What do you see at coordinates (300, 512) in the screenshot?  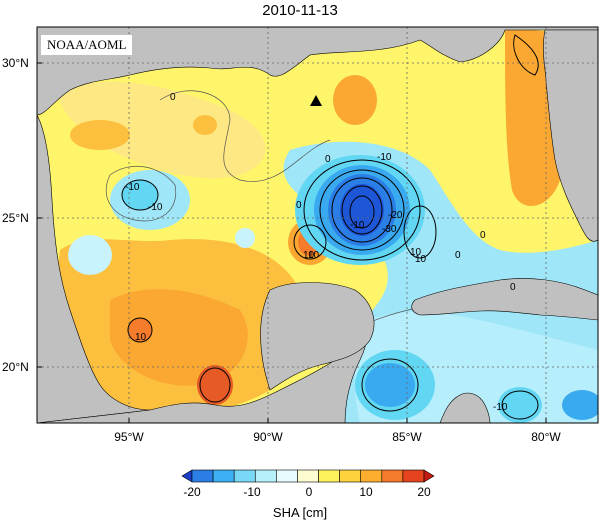 I see `colorbar-title: SHA [cm]` at bounding box center [300, 512].